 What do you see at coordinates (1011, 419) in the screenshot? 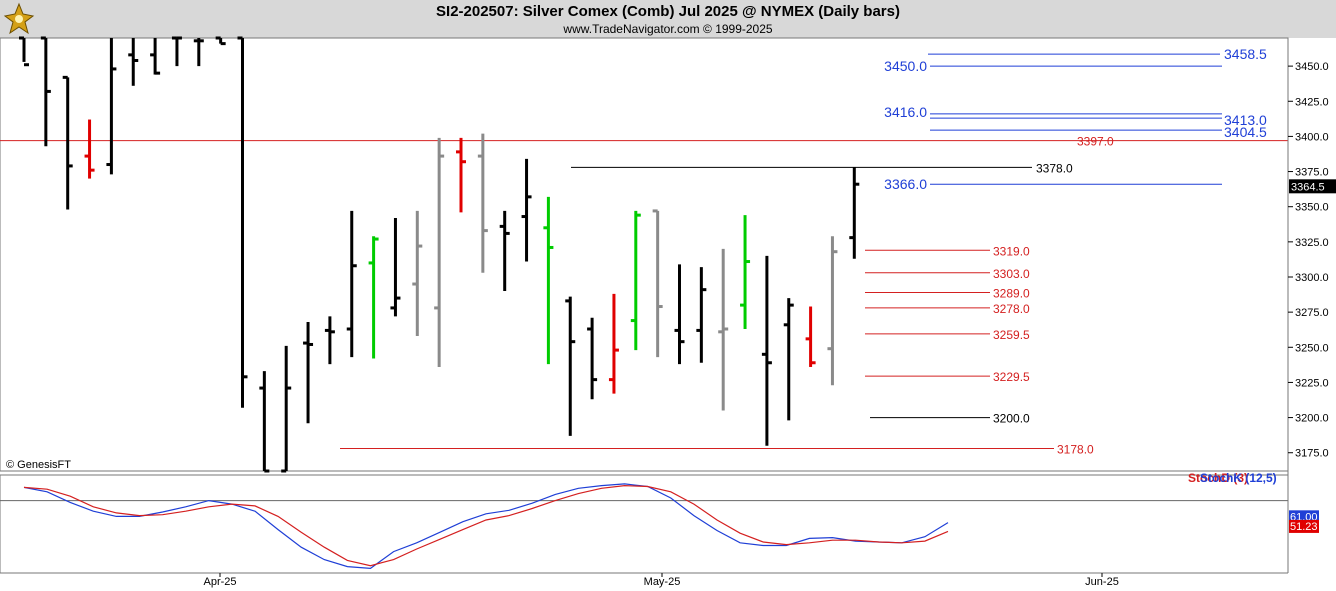
I see `level-label: 3200.0` at bounding box center [1011, 419].